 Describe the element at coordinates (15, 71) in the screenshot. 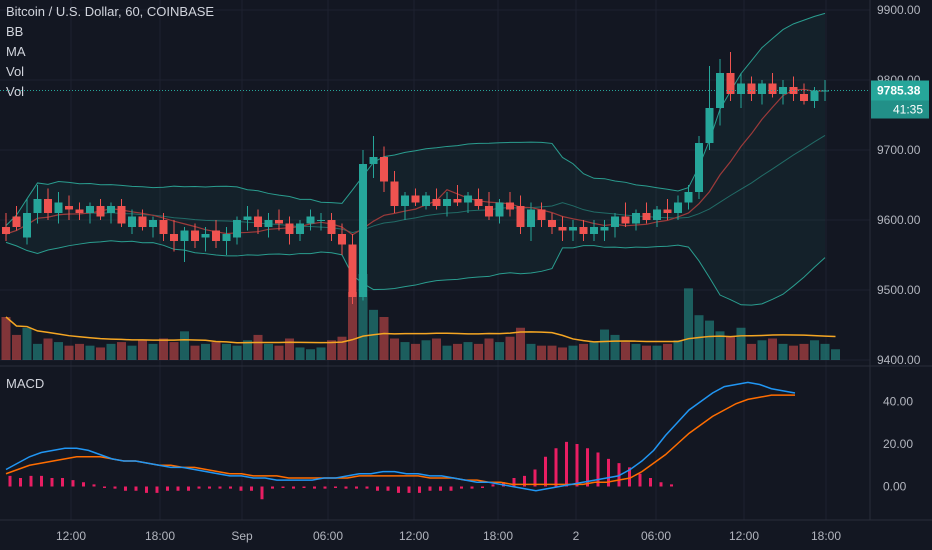

I see `indicator-vol-1: Vol` at that location.